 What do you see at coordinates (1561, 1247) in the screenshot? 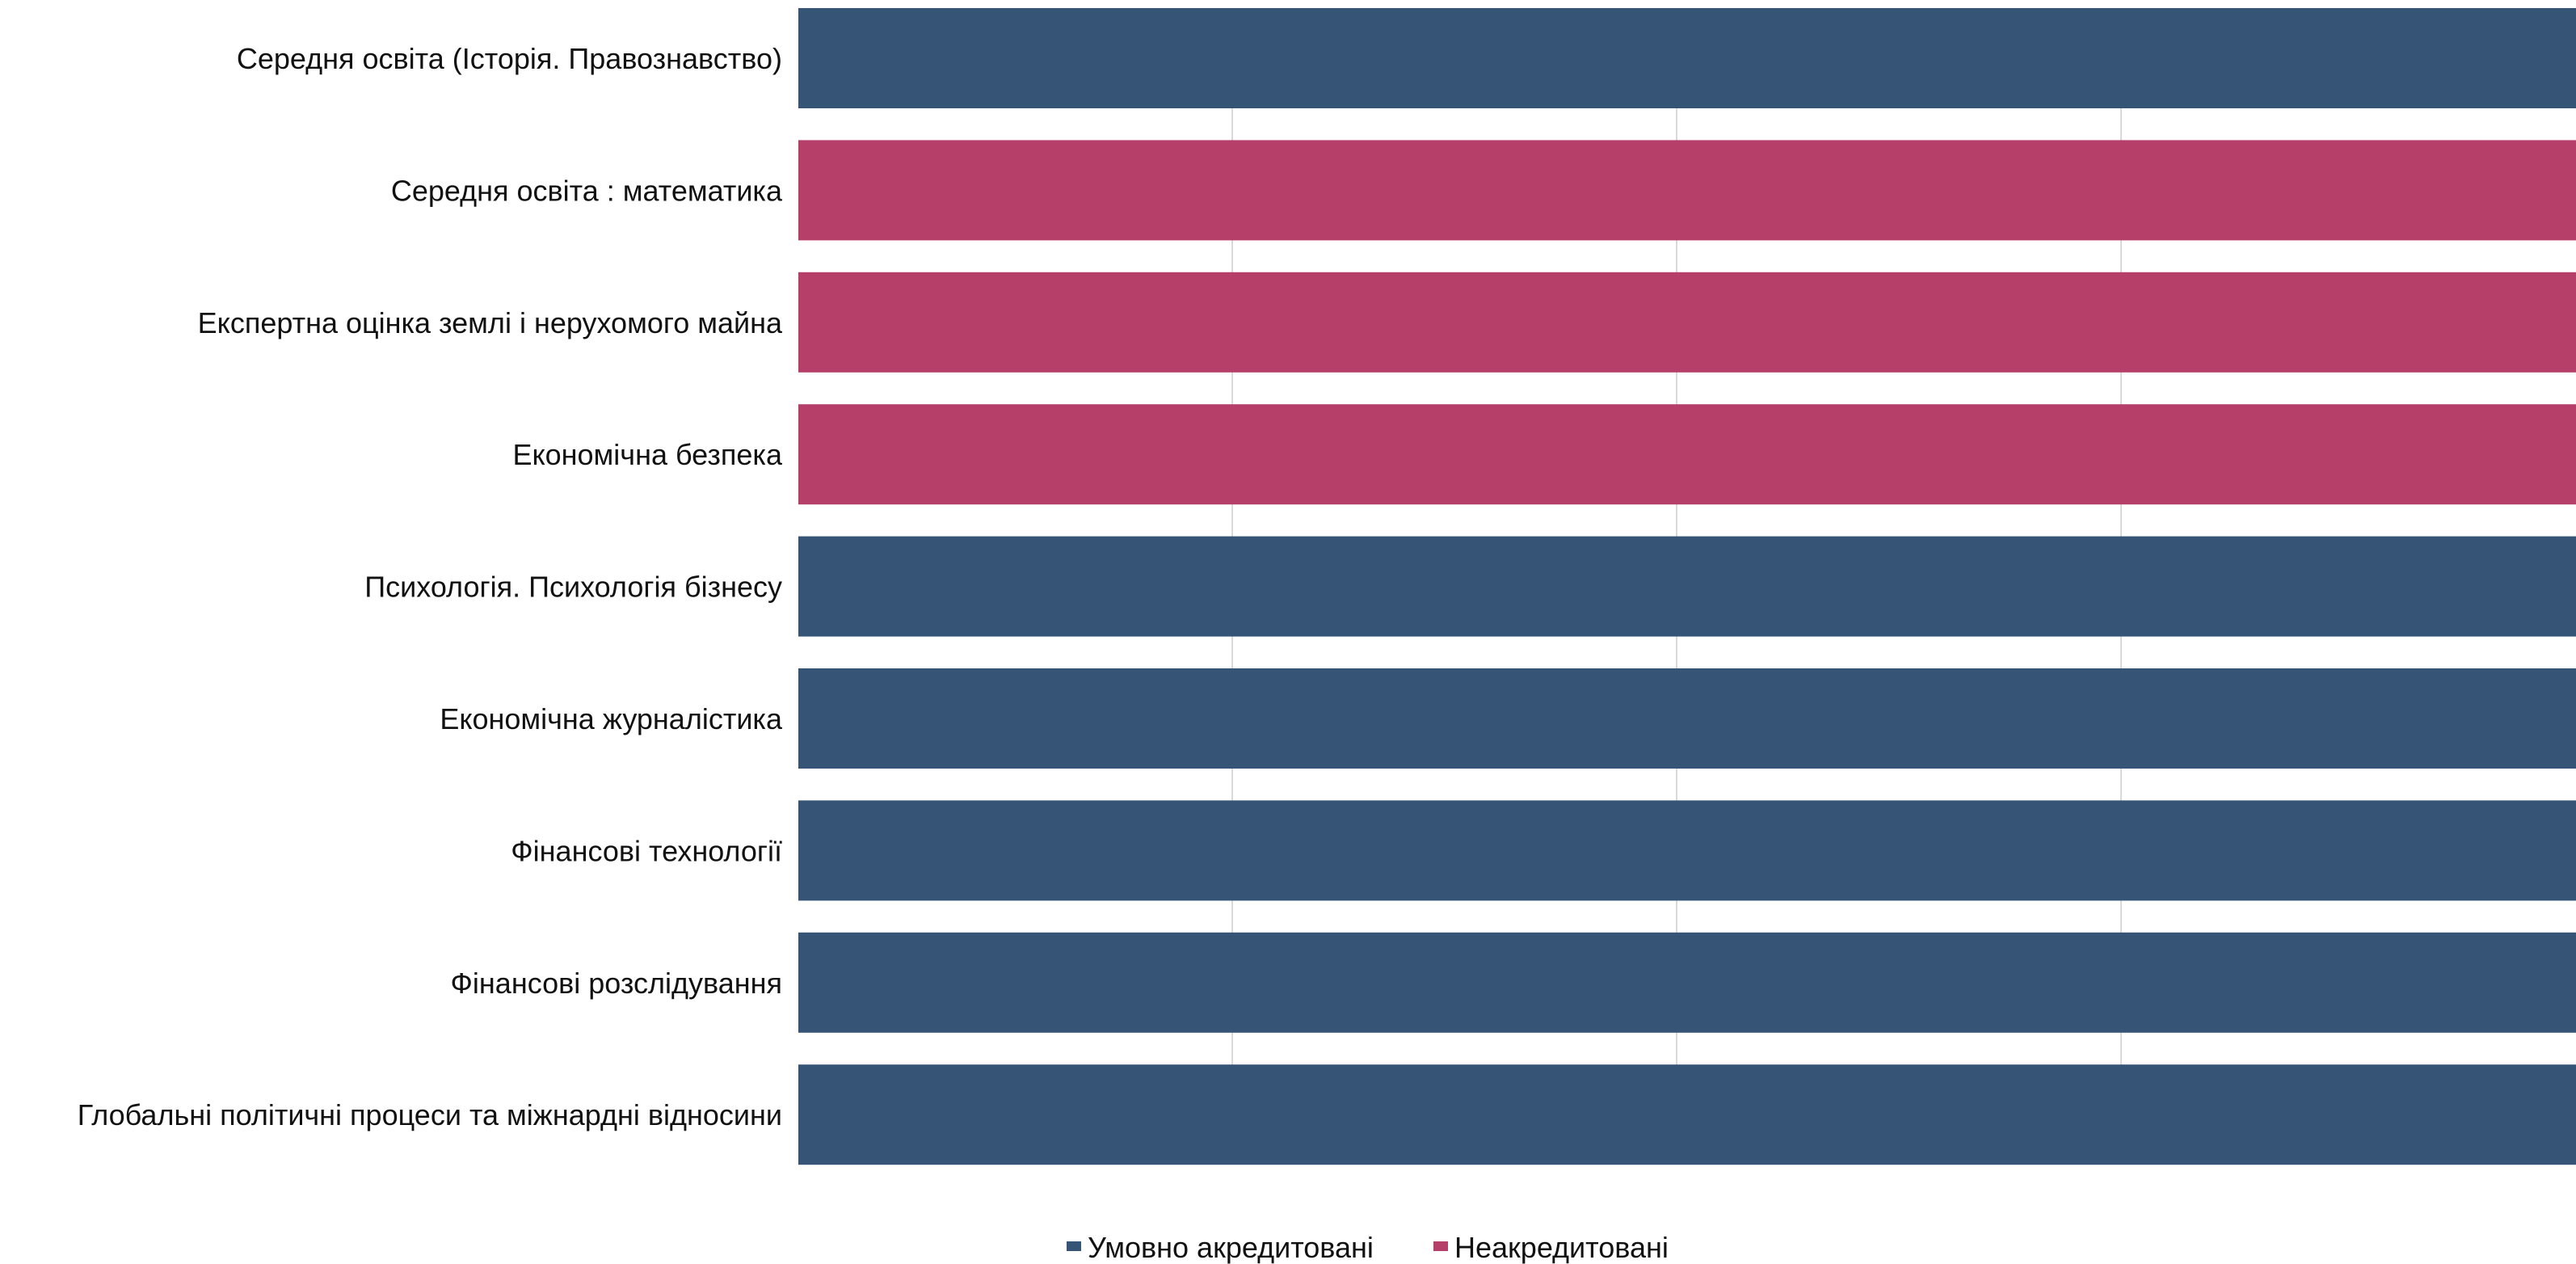
I see `legend-label-not-accredited: Неакредитовані` at bounding box center [1561, 1247].